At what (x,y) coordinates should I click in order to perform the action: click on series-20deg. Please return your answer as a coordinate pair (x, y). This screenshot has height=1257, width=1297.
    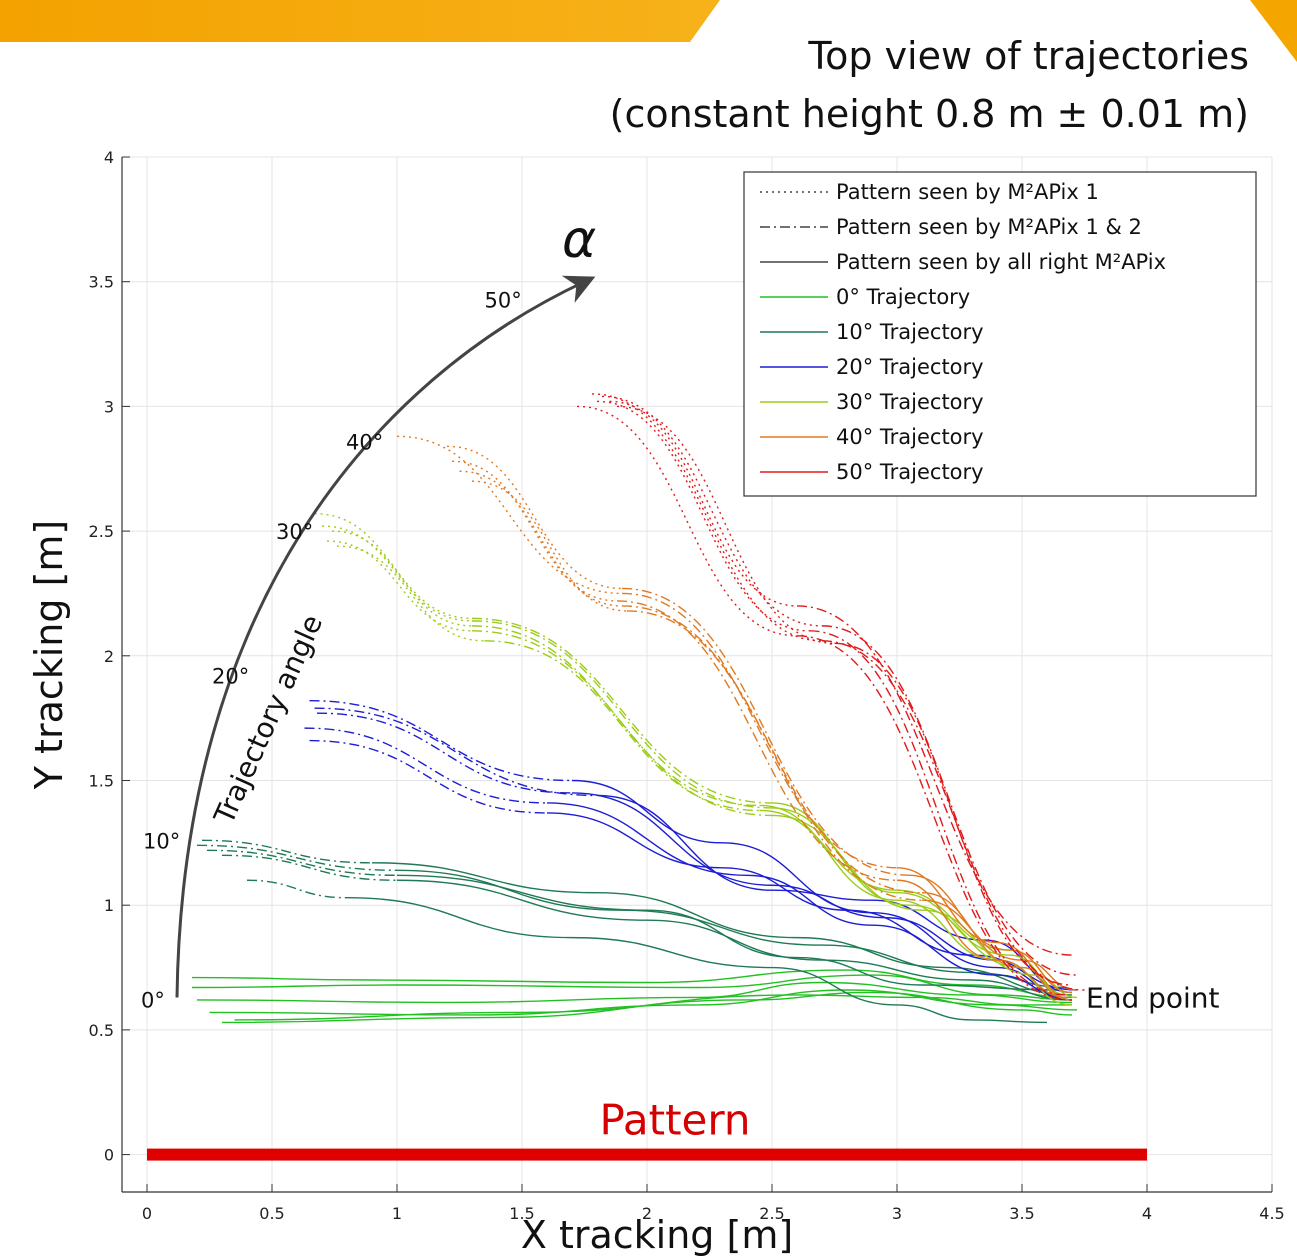
    Looking at the image, I should click on (691, 850).